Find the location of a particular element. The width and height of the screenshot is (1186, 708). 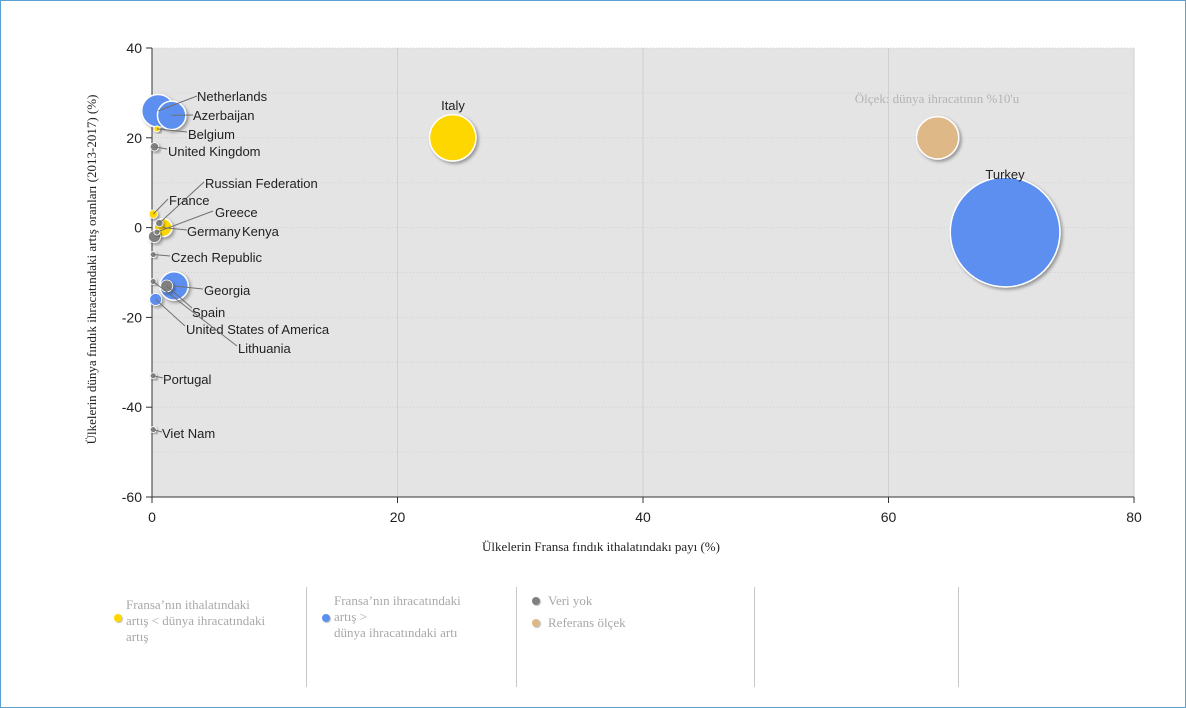

x-tick-label: 60 is located at coordinates (889, 517).